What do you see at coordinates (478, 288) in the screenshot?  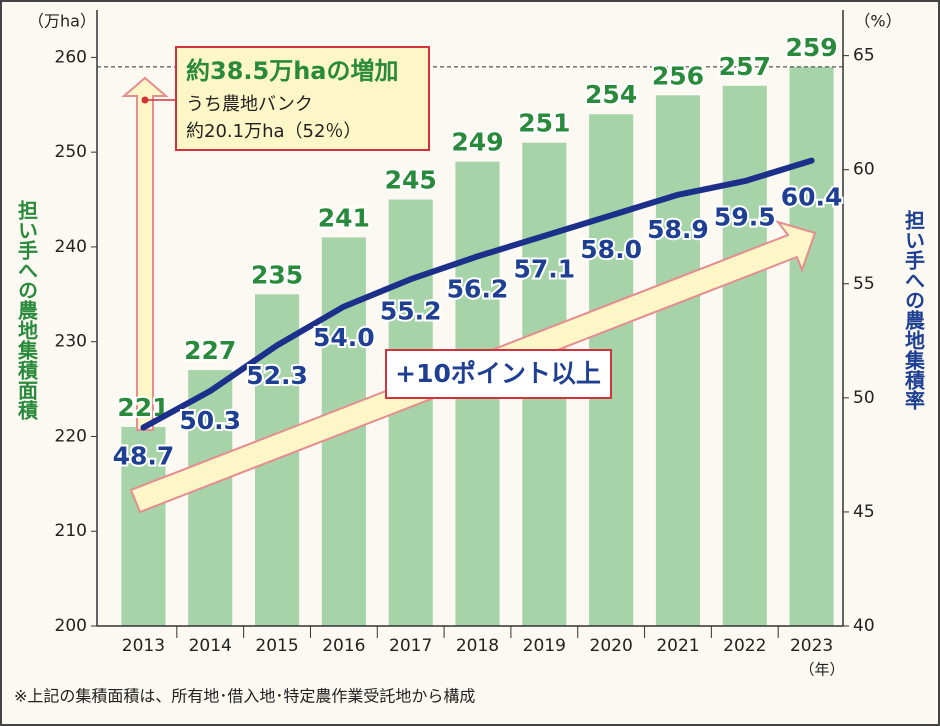 I see `line-value-label: 56.2` at bounding box center [478, 288].